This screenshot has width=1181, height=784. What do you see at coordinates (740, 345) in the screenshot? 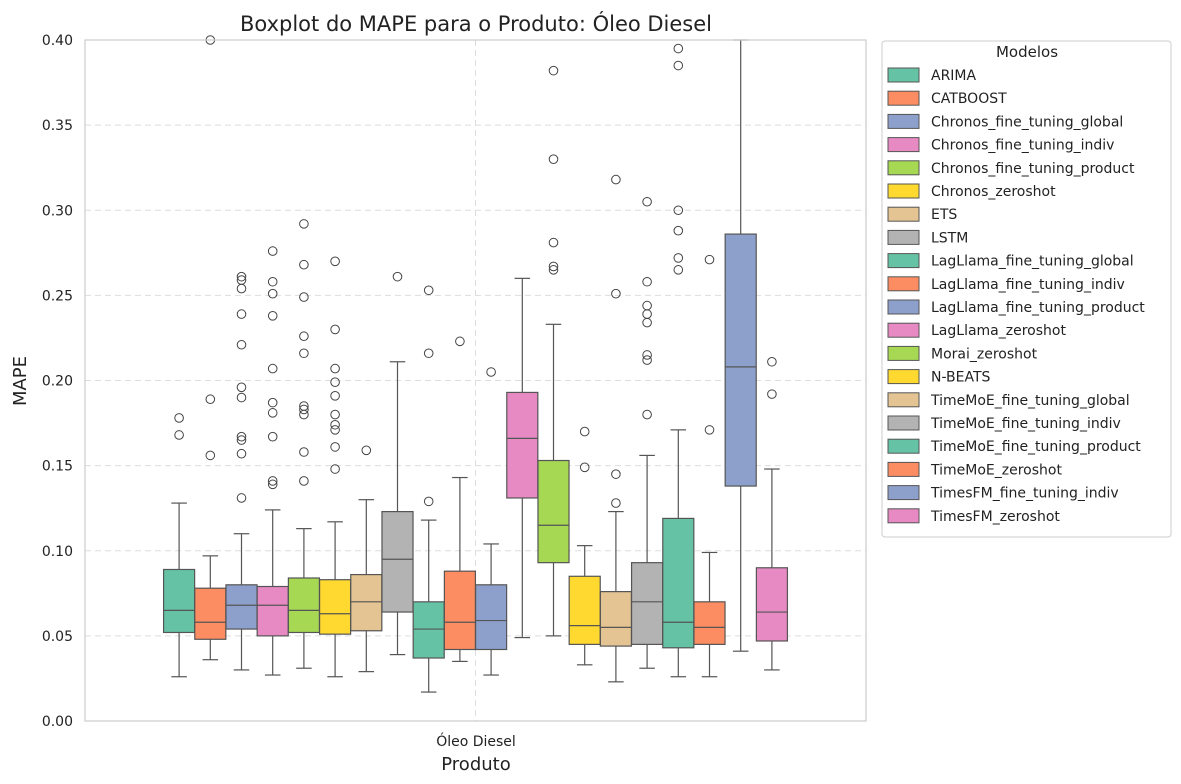
I see `box-TimesFM_fine_tuning_indiv` at bounding box center [740, 345].